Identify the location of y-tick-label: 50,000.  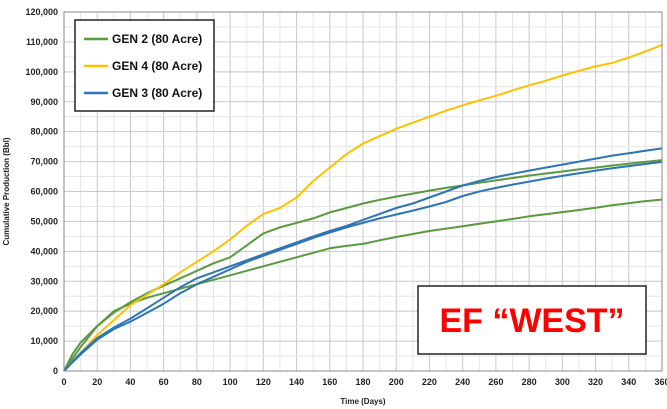
(44, 221).